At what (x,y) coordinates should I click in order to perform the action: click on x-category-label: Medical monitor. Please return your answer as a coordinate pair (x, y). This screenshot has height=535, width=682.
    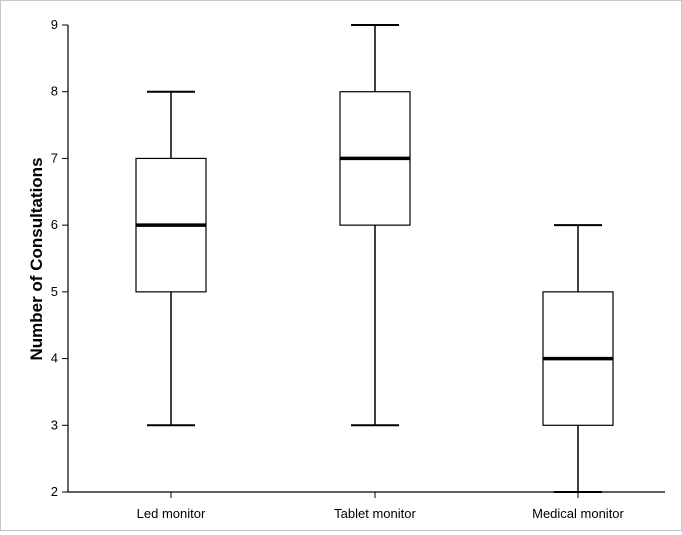
    Looking at the image, I should click on (578, 513).